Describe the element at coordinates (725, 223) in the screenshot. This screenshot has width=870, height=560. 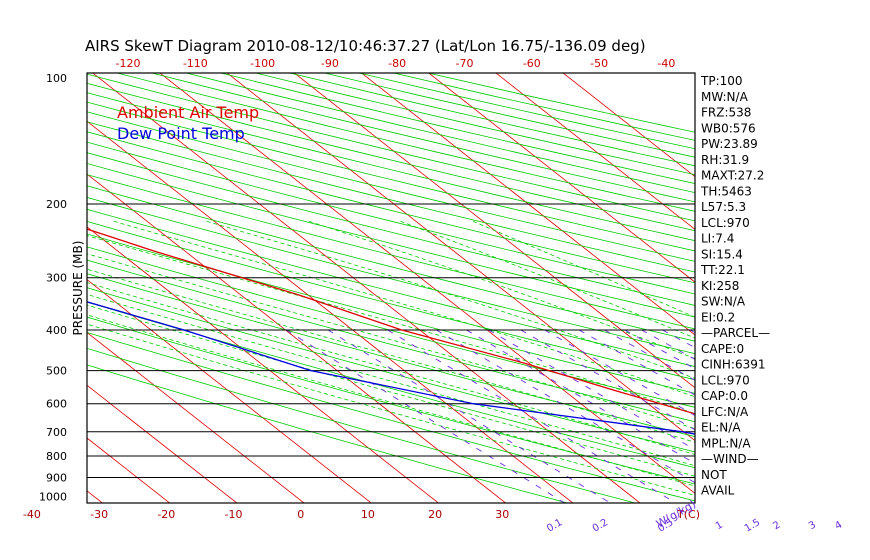
I see `index-entry: LCL:970` at that location.